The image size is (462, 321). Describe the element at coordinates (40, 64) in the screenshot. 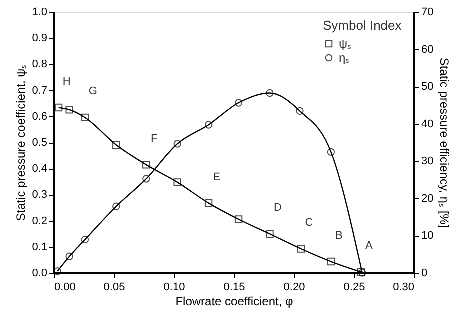

I see `y-tick-label: 0.8` at that location.